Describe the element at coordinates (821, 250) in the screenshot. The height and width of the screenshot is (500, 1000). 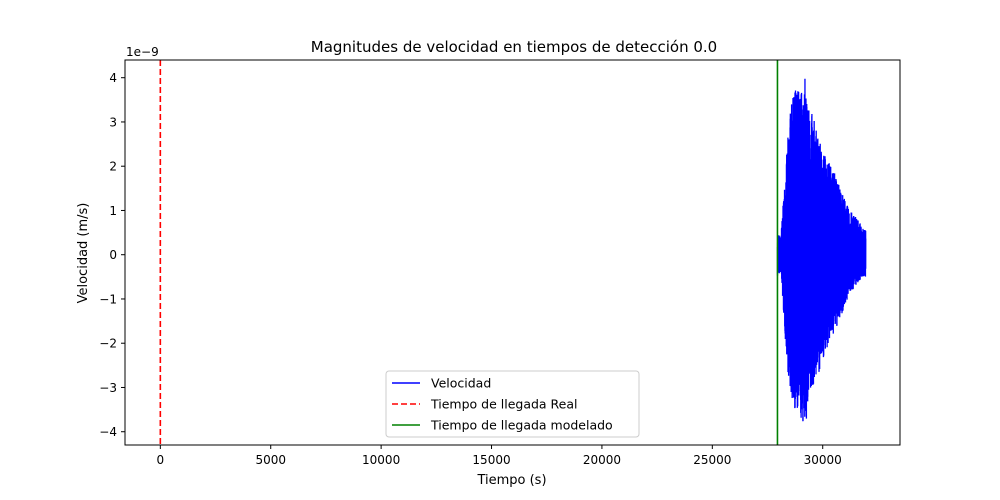
I see `velocity-series-line` at that location.